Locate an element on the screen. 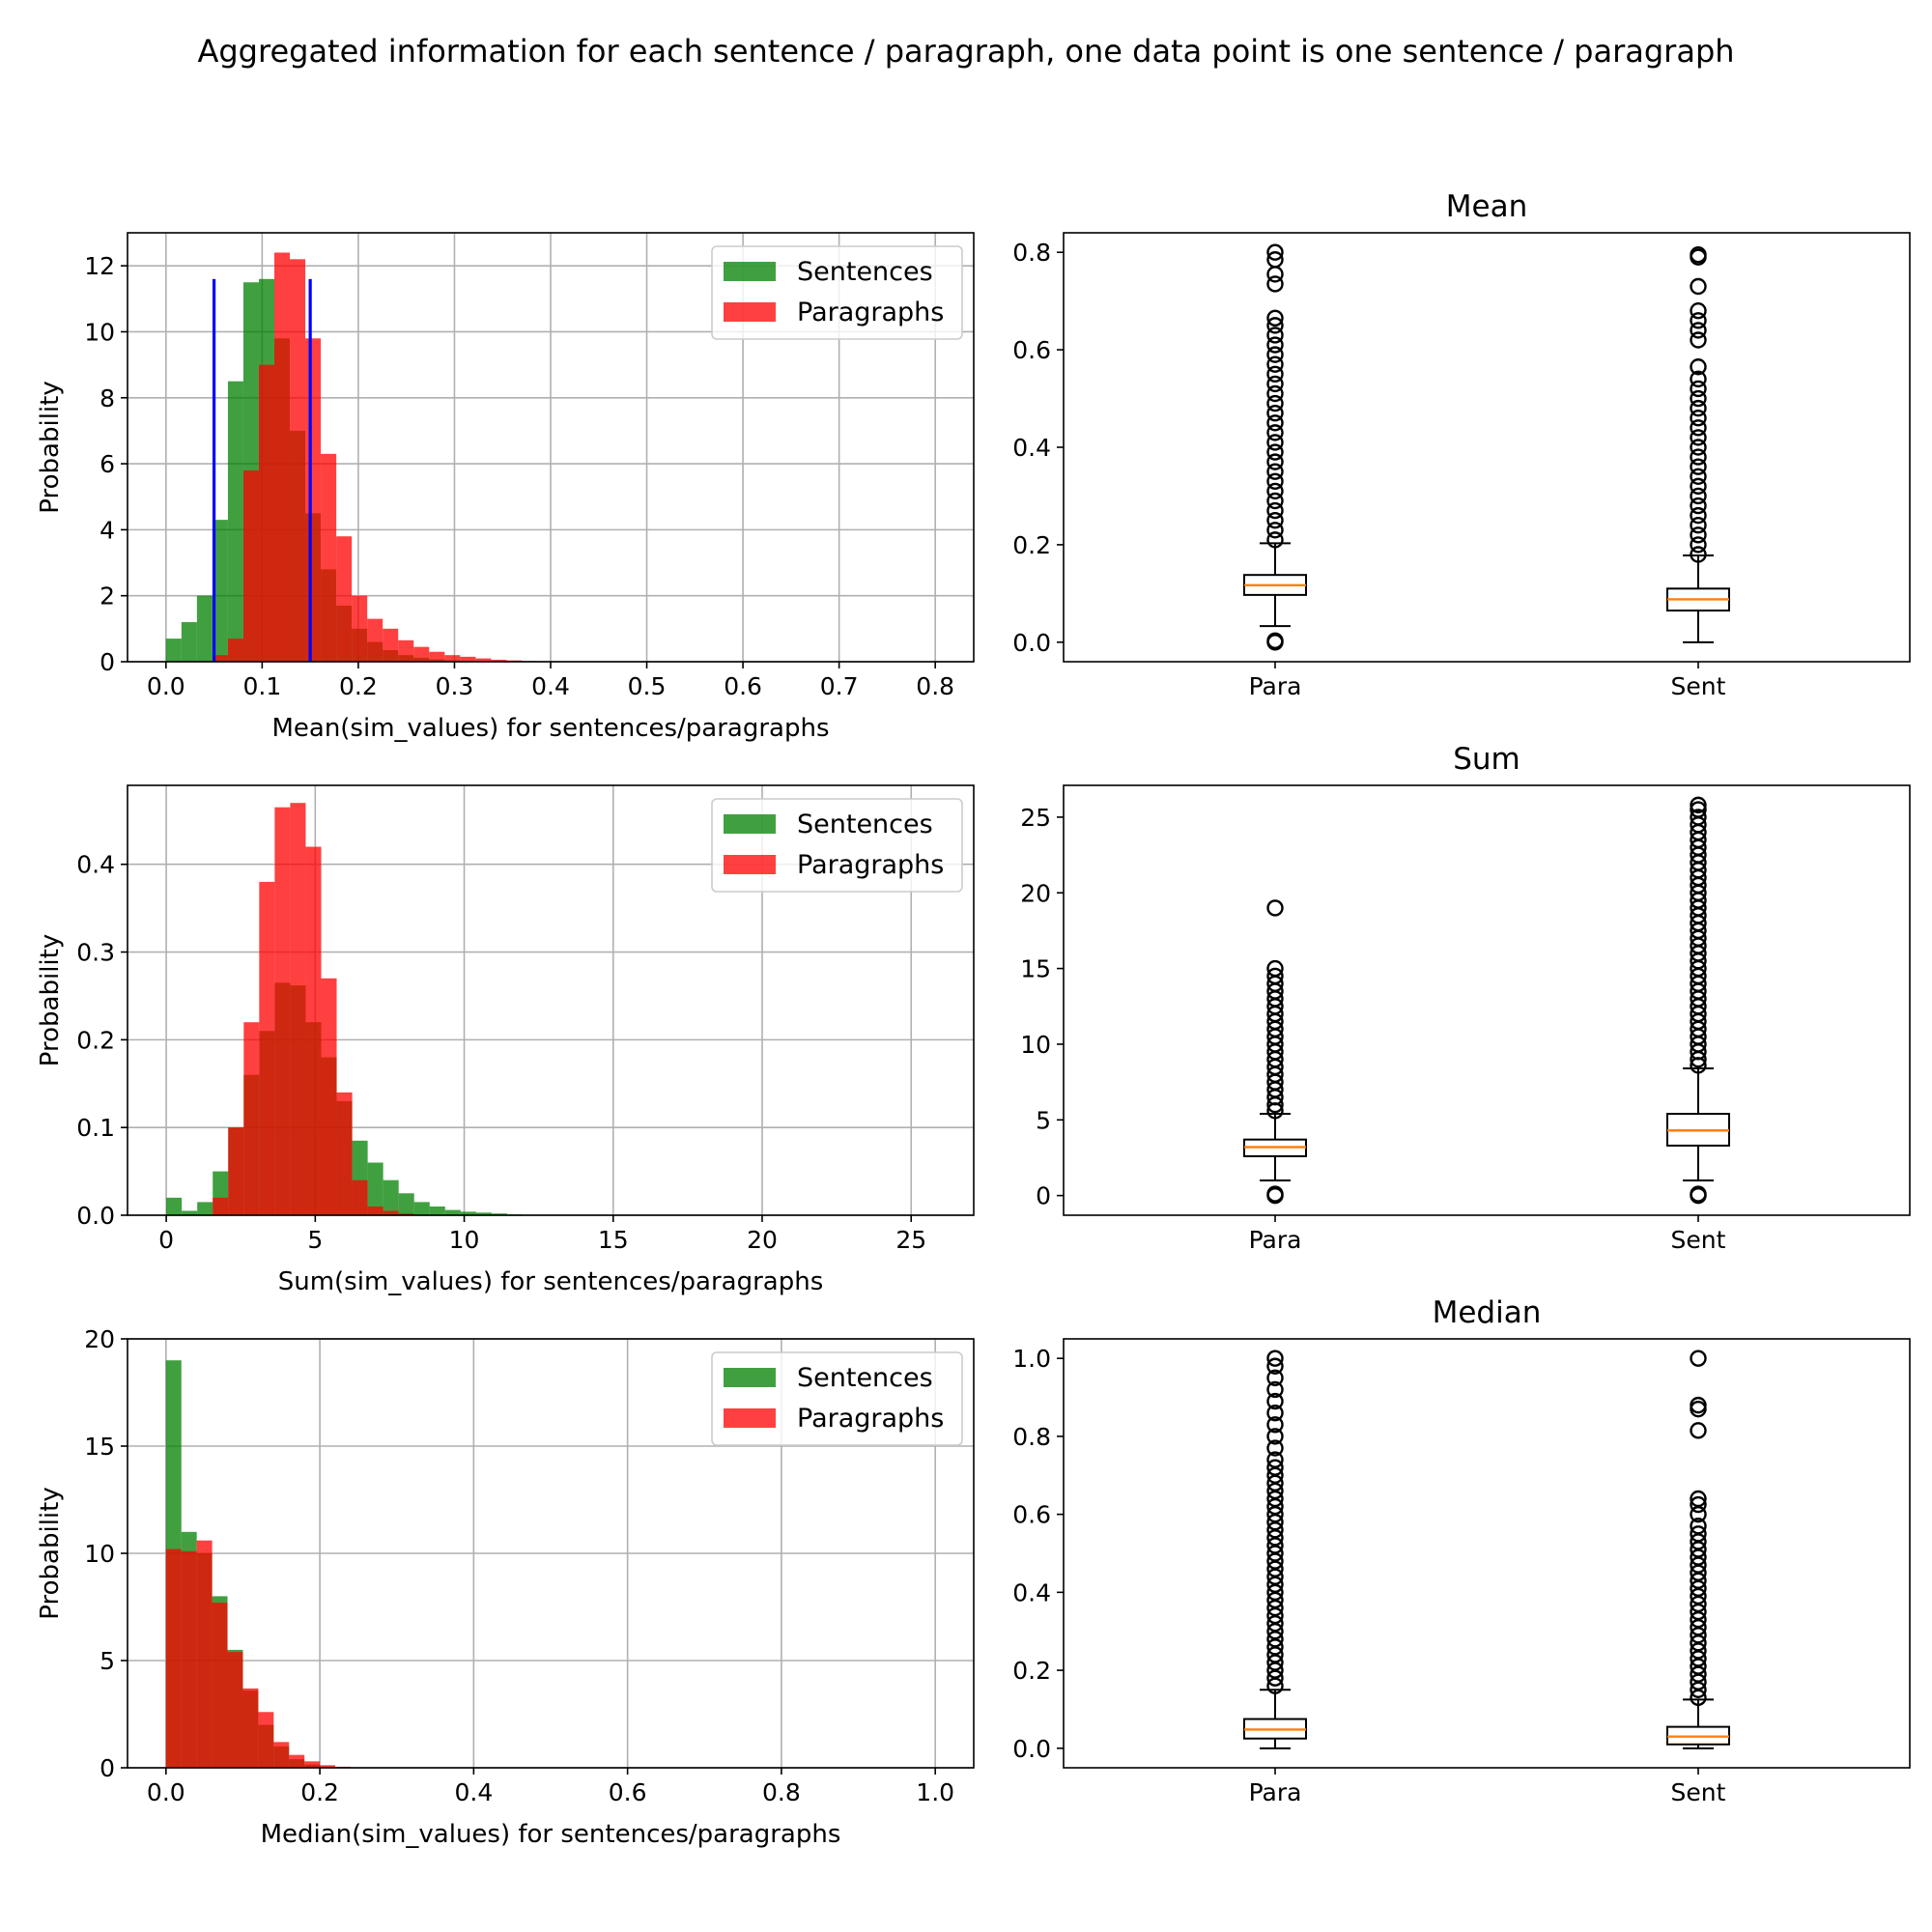  y-tick-label: 1.0 is located at coordinates (1031, 1359).